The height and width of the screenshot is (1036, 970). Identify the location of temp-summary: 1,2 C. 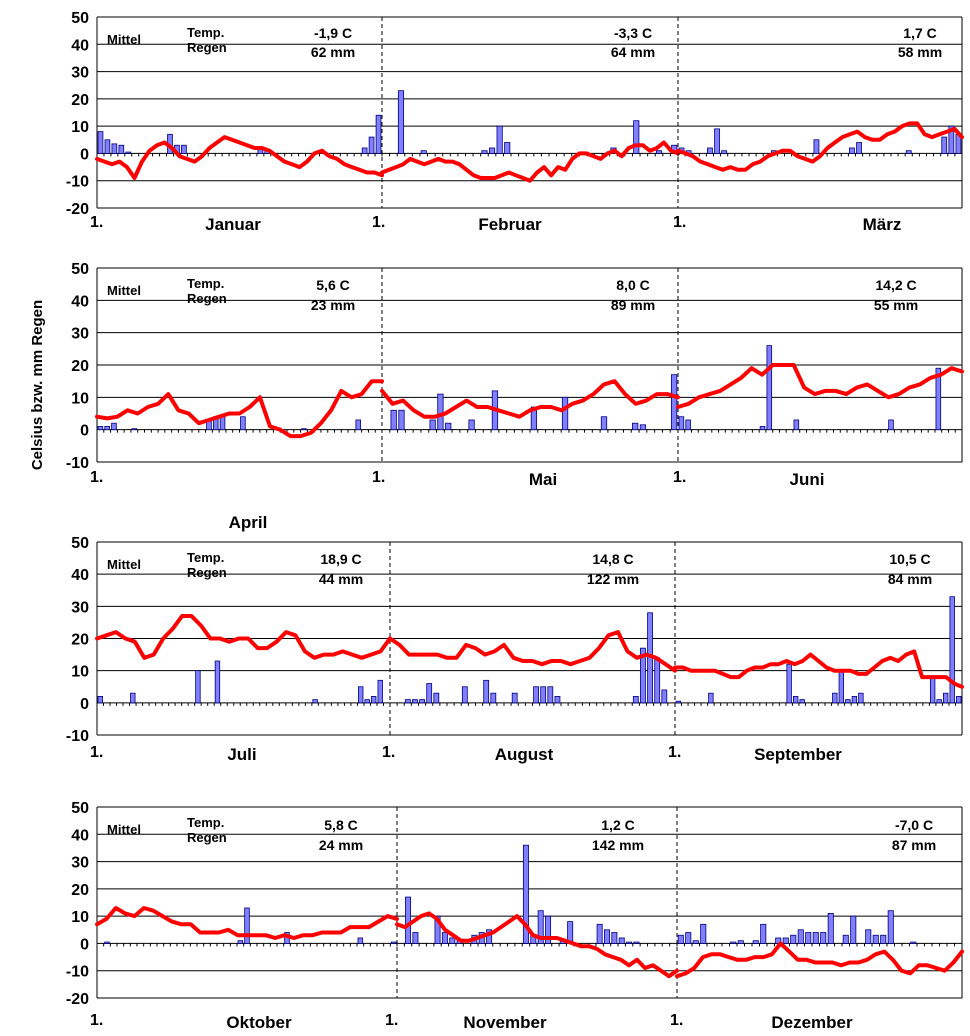
(617, 825).